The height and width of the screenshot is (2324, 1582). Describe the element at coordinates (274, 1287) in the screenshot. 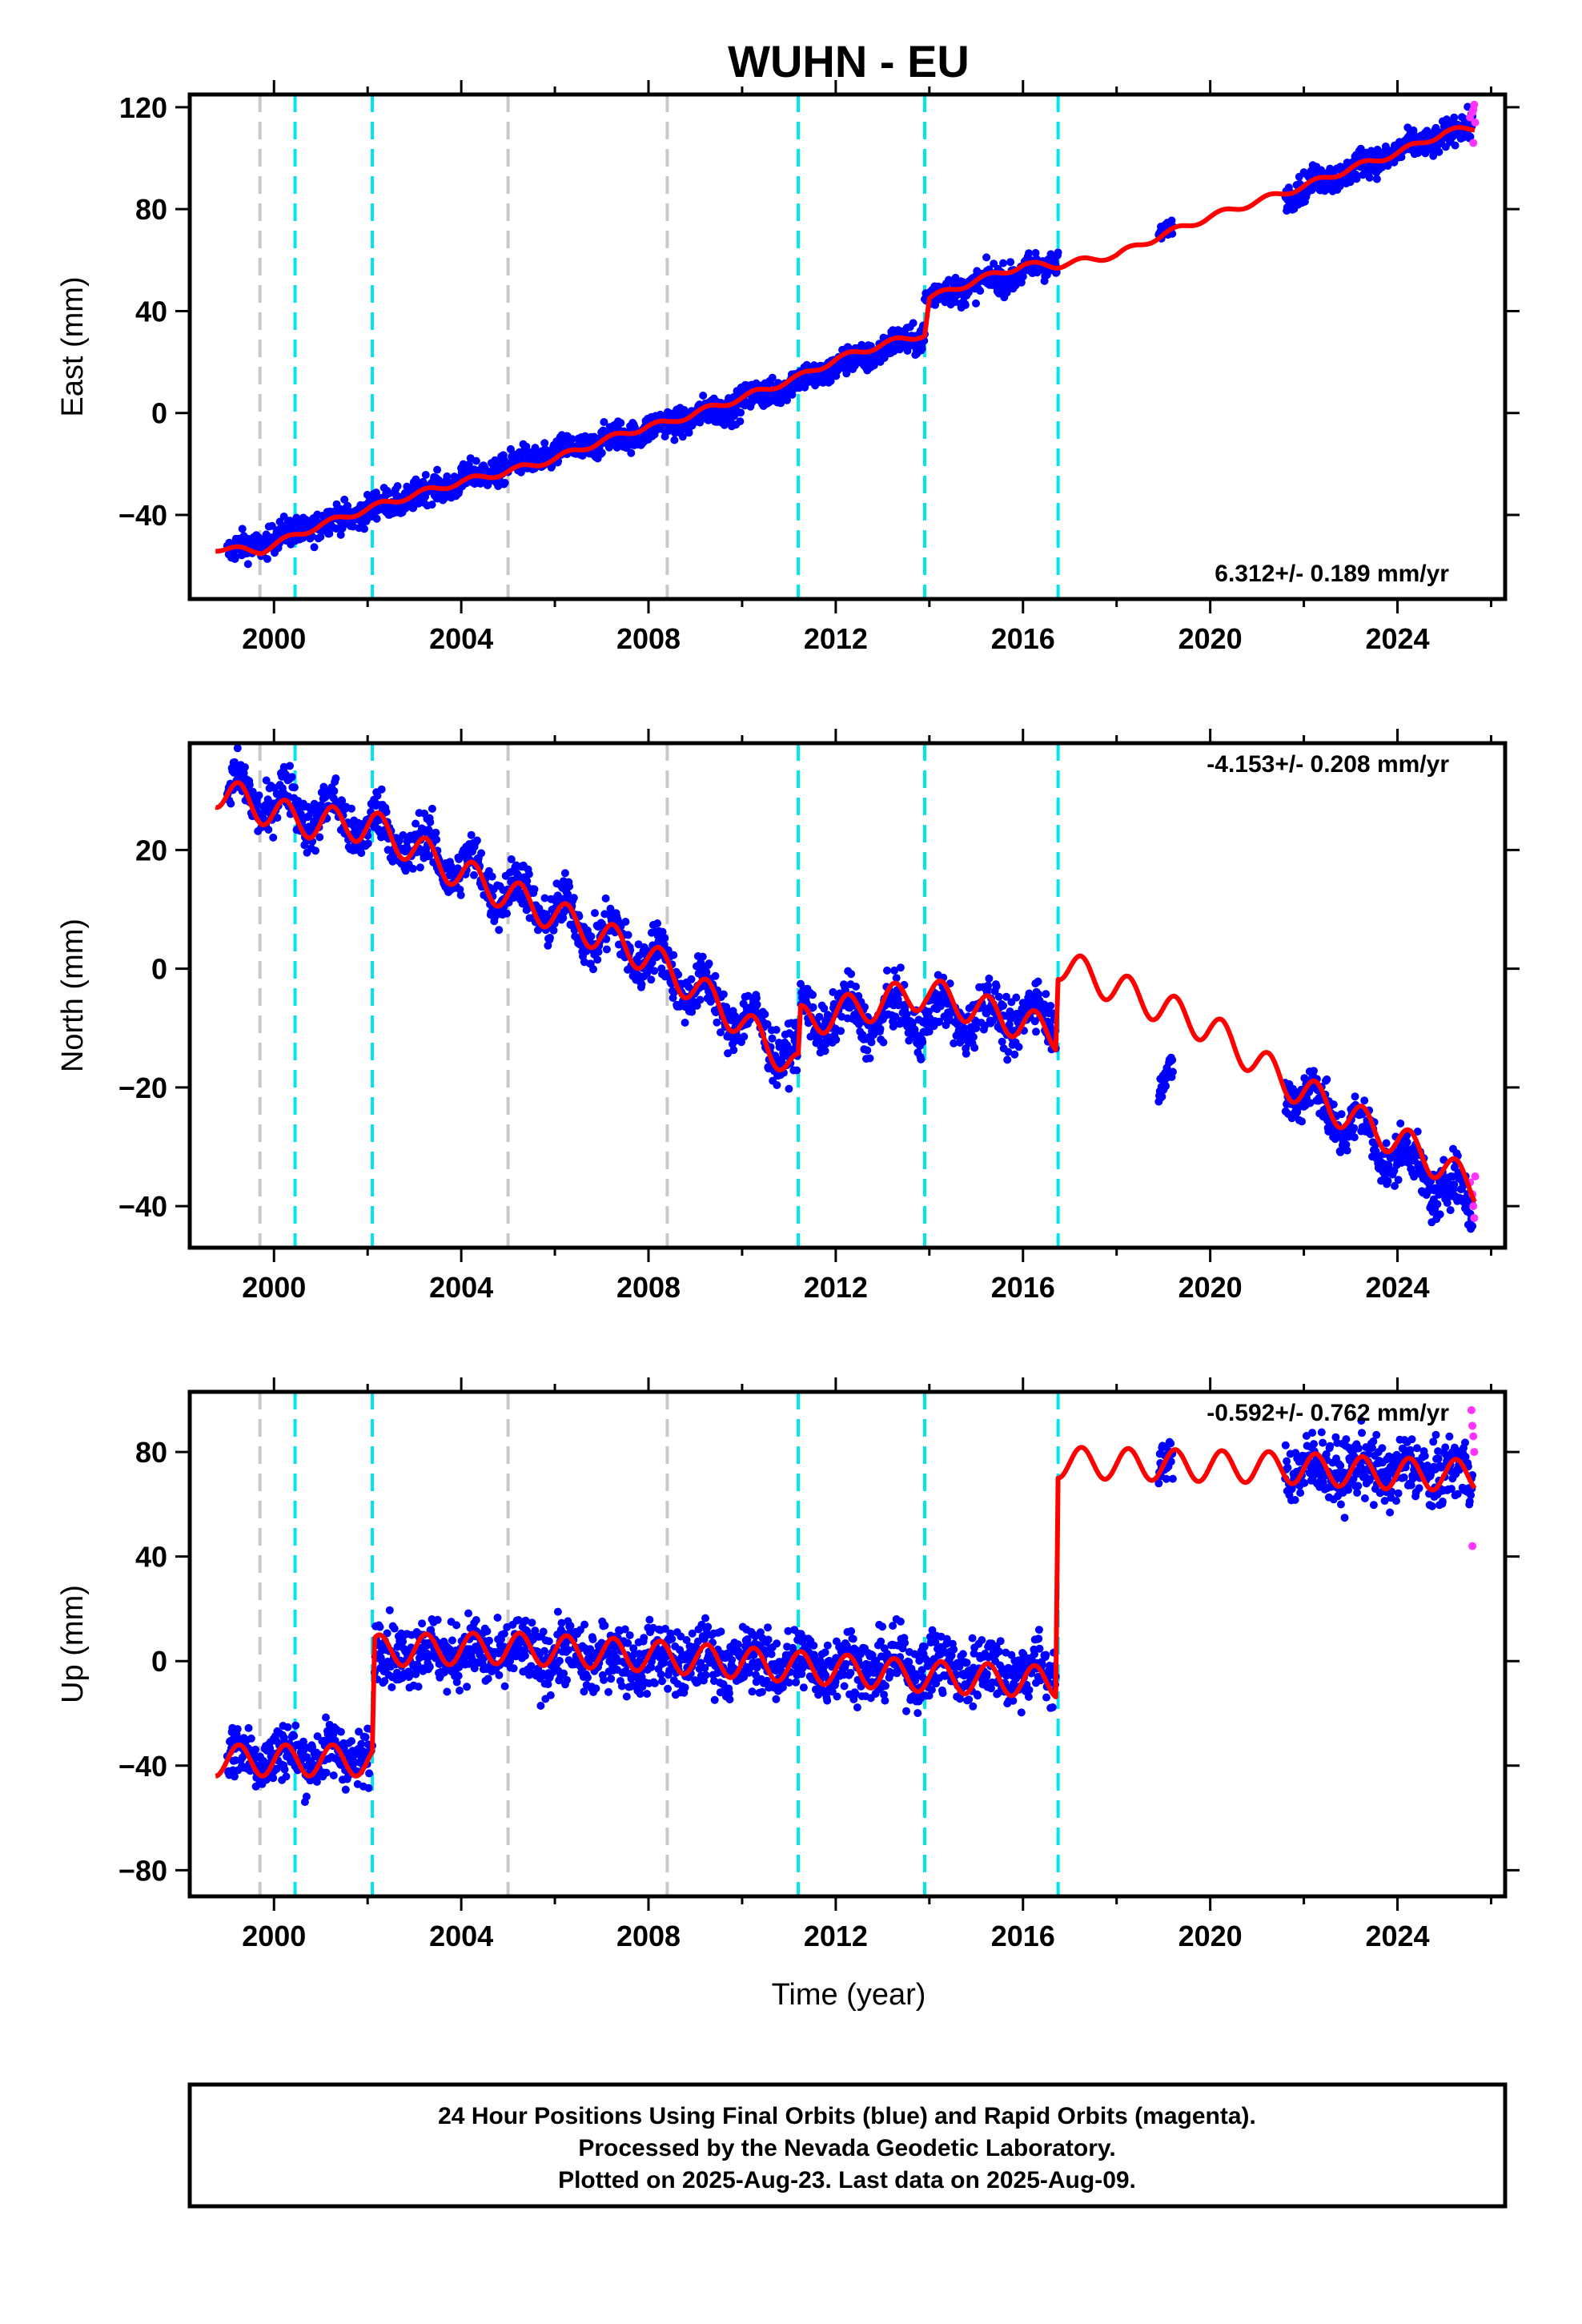

I see `x-tick-label: 2000` at that location.